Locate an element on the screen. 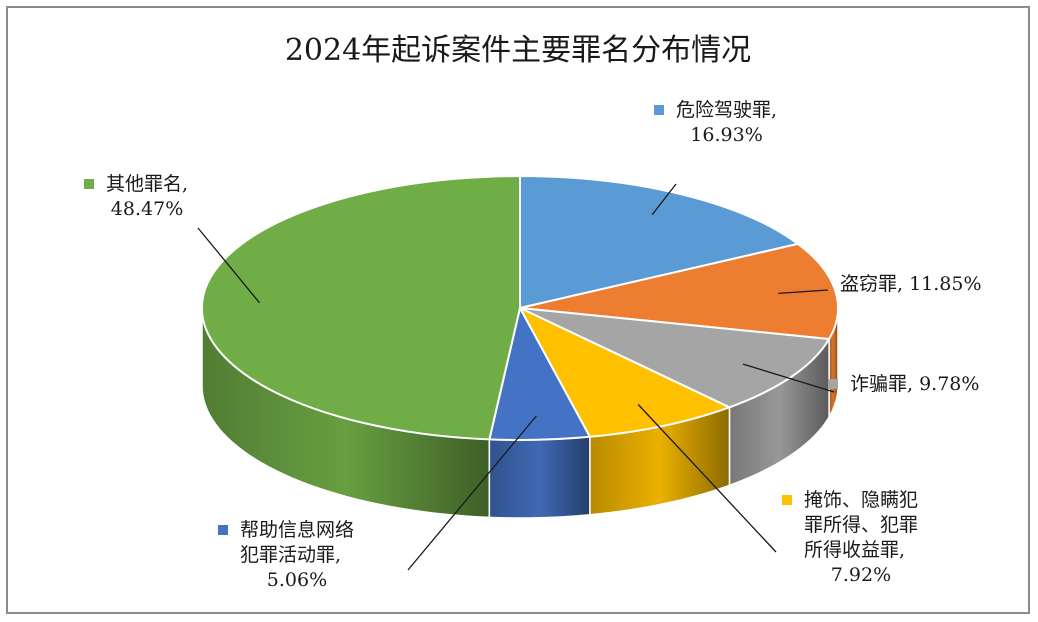 This screenshot has height=622, width=1038. slice-label-3: 诈骗罪, 9.78% is located at coordinates (903, 384).